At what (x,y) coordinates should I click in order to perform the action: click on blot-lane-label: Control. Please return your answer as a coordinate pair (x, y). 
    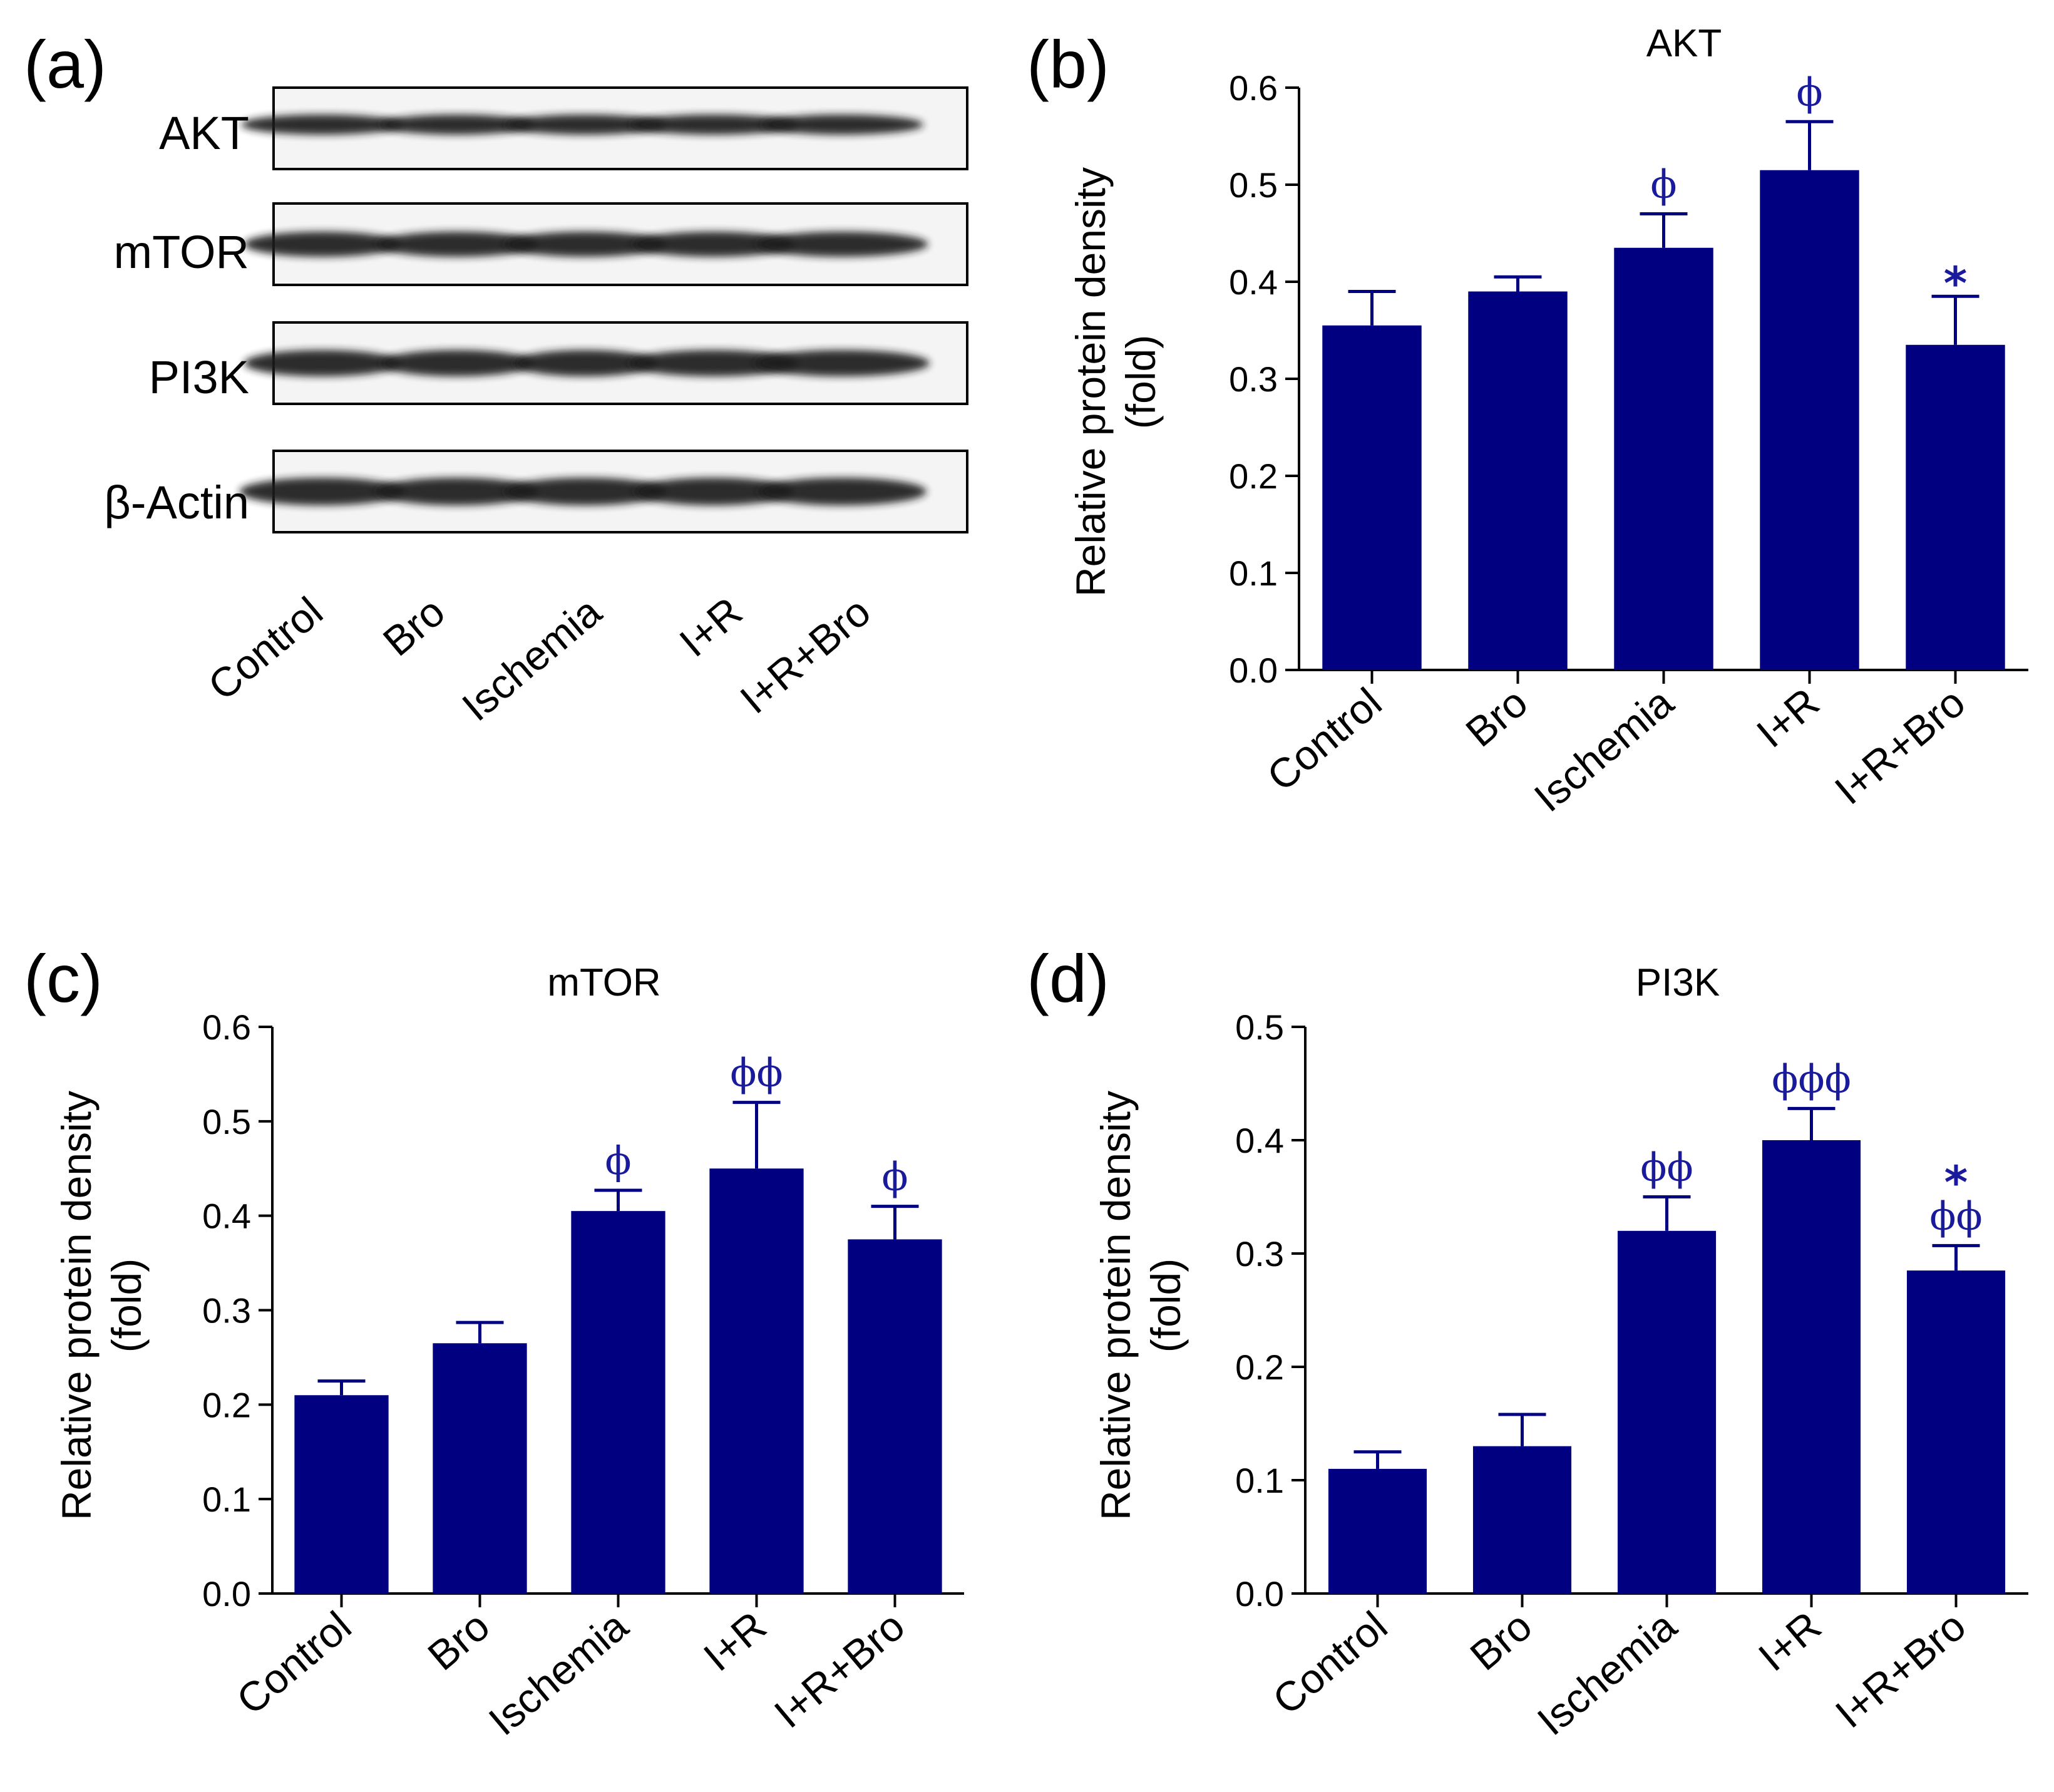
    Looking at the image, I should click on (265, 648).